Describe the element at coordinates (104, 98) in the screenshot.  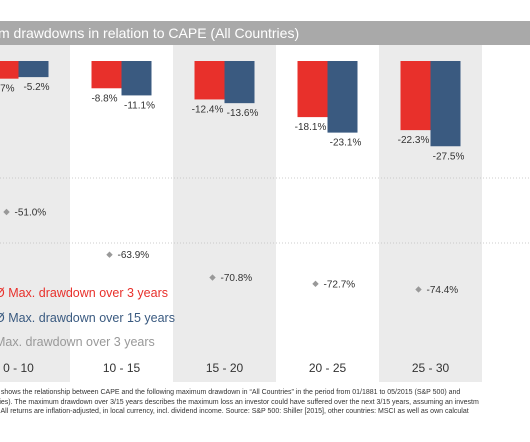
I see `bar-3y-label: -8.8%` at that location.